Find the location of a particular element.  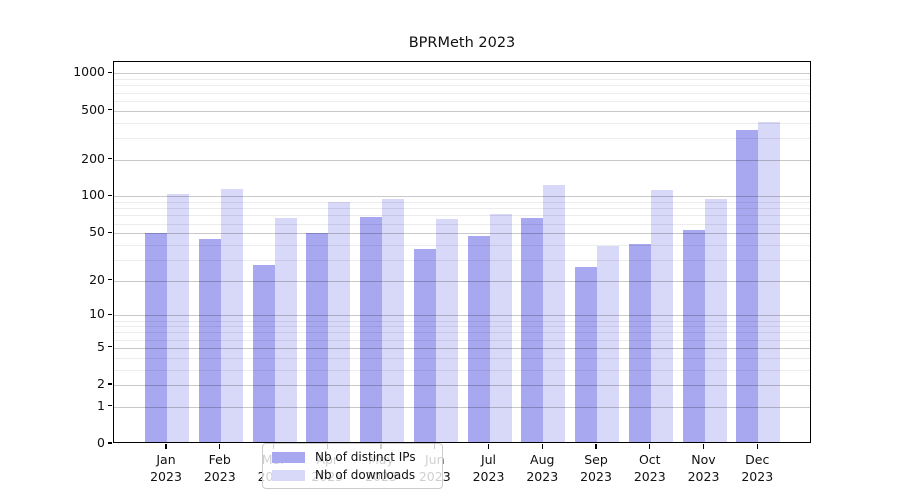

bar-downloads-mar is located at coordinates (285, 329).